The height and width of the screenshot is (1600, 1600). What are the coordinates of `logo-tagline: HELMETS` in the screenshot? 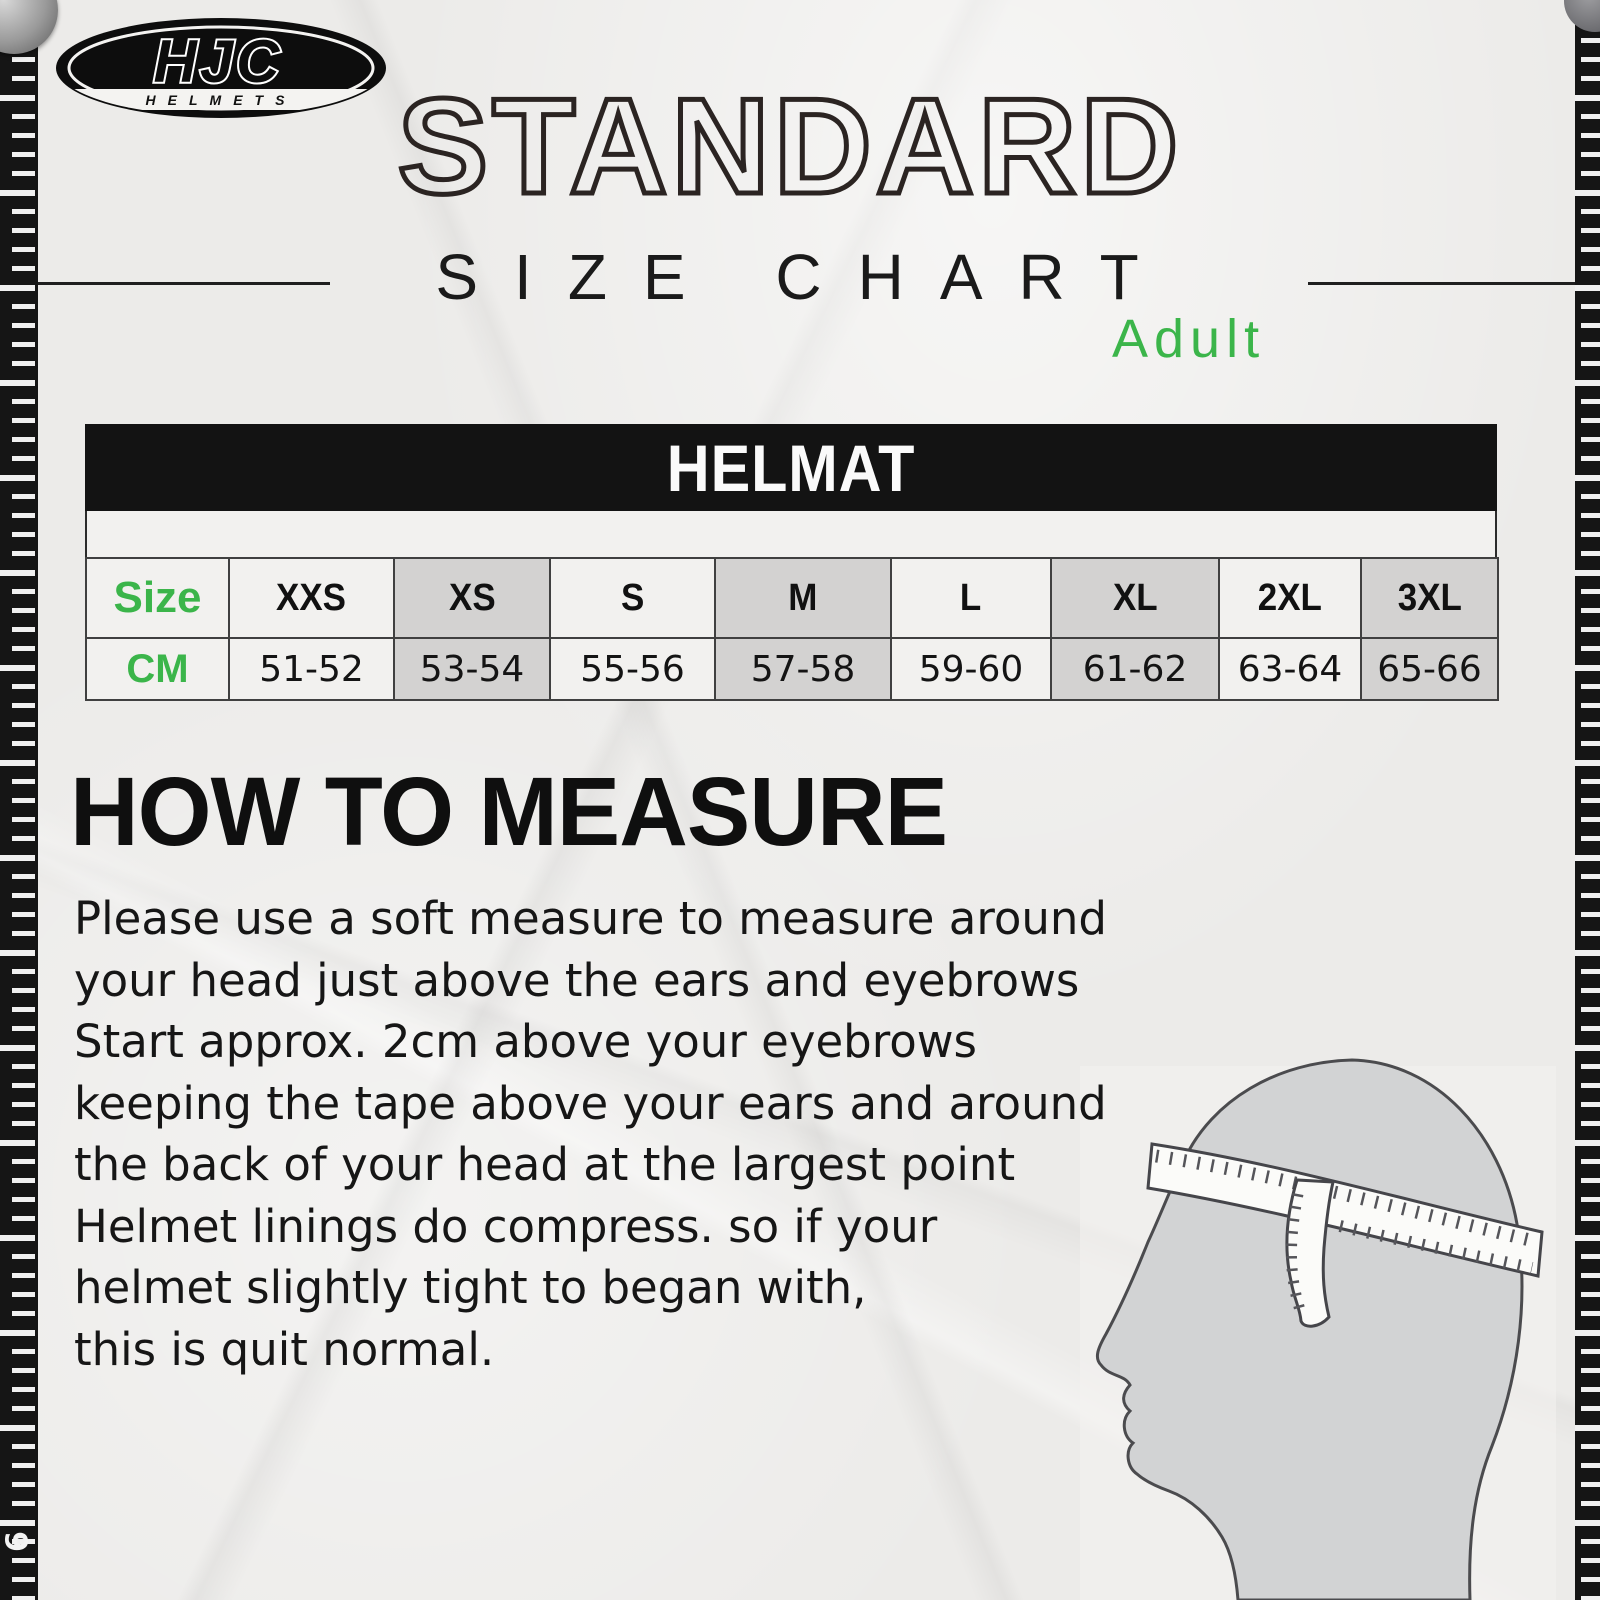 It's located at (221, 100).